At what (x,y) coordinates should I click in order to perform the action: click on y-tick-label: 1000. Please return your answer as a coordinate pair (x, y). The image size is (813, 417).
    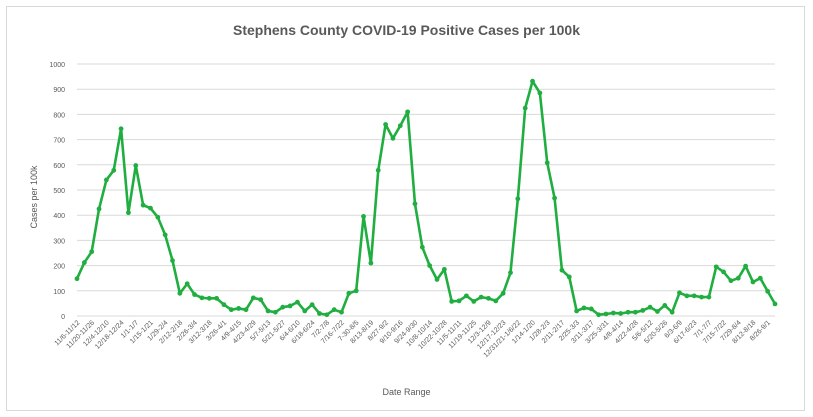
    Looking at the image, I should click on (57, 65).